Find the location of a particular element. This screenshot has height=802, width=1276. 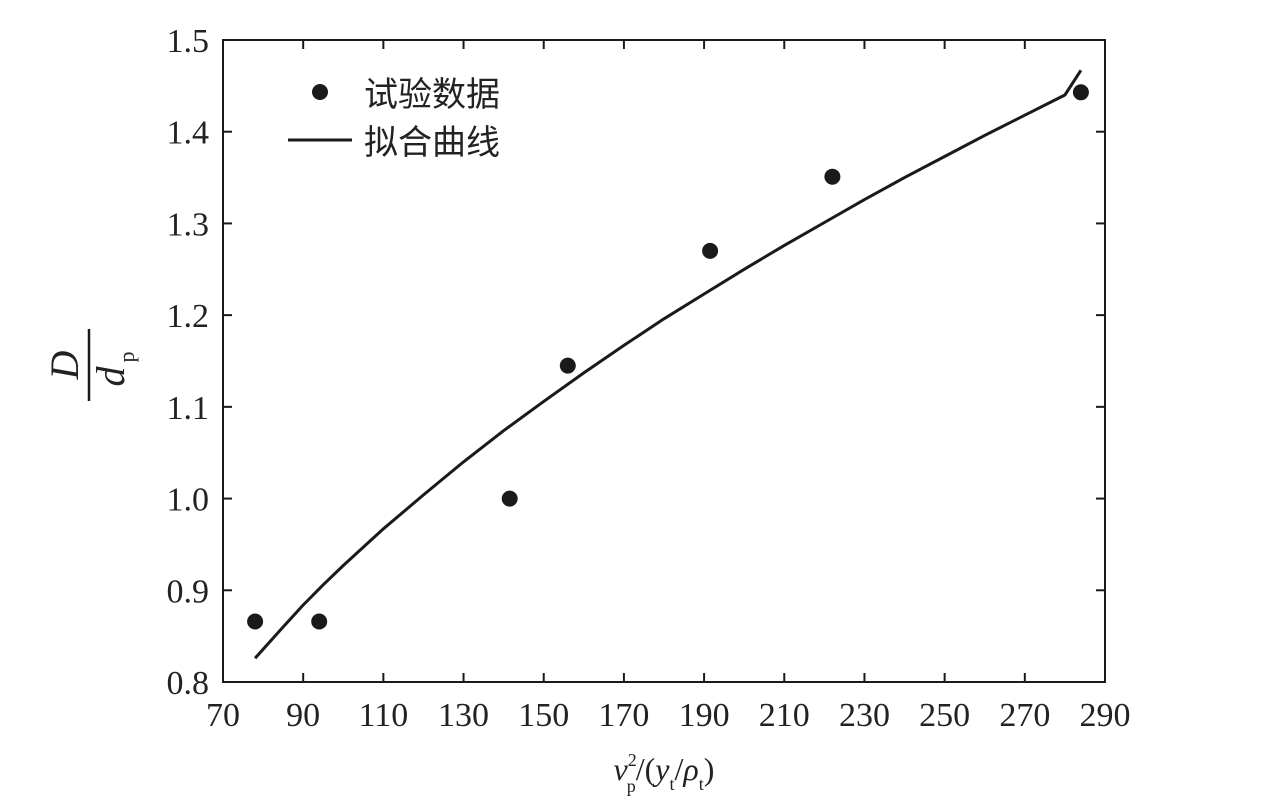

x-tick-label: 170 is located at coordinates (623, 715).